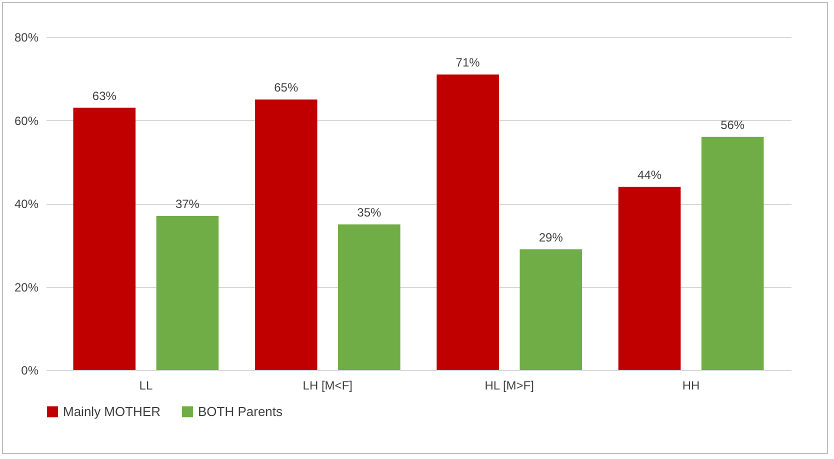 The height and width of the screenshot is (459, 834). I want to click on data-label: 29%, so click(551, 237).